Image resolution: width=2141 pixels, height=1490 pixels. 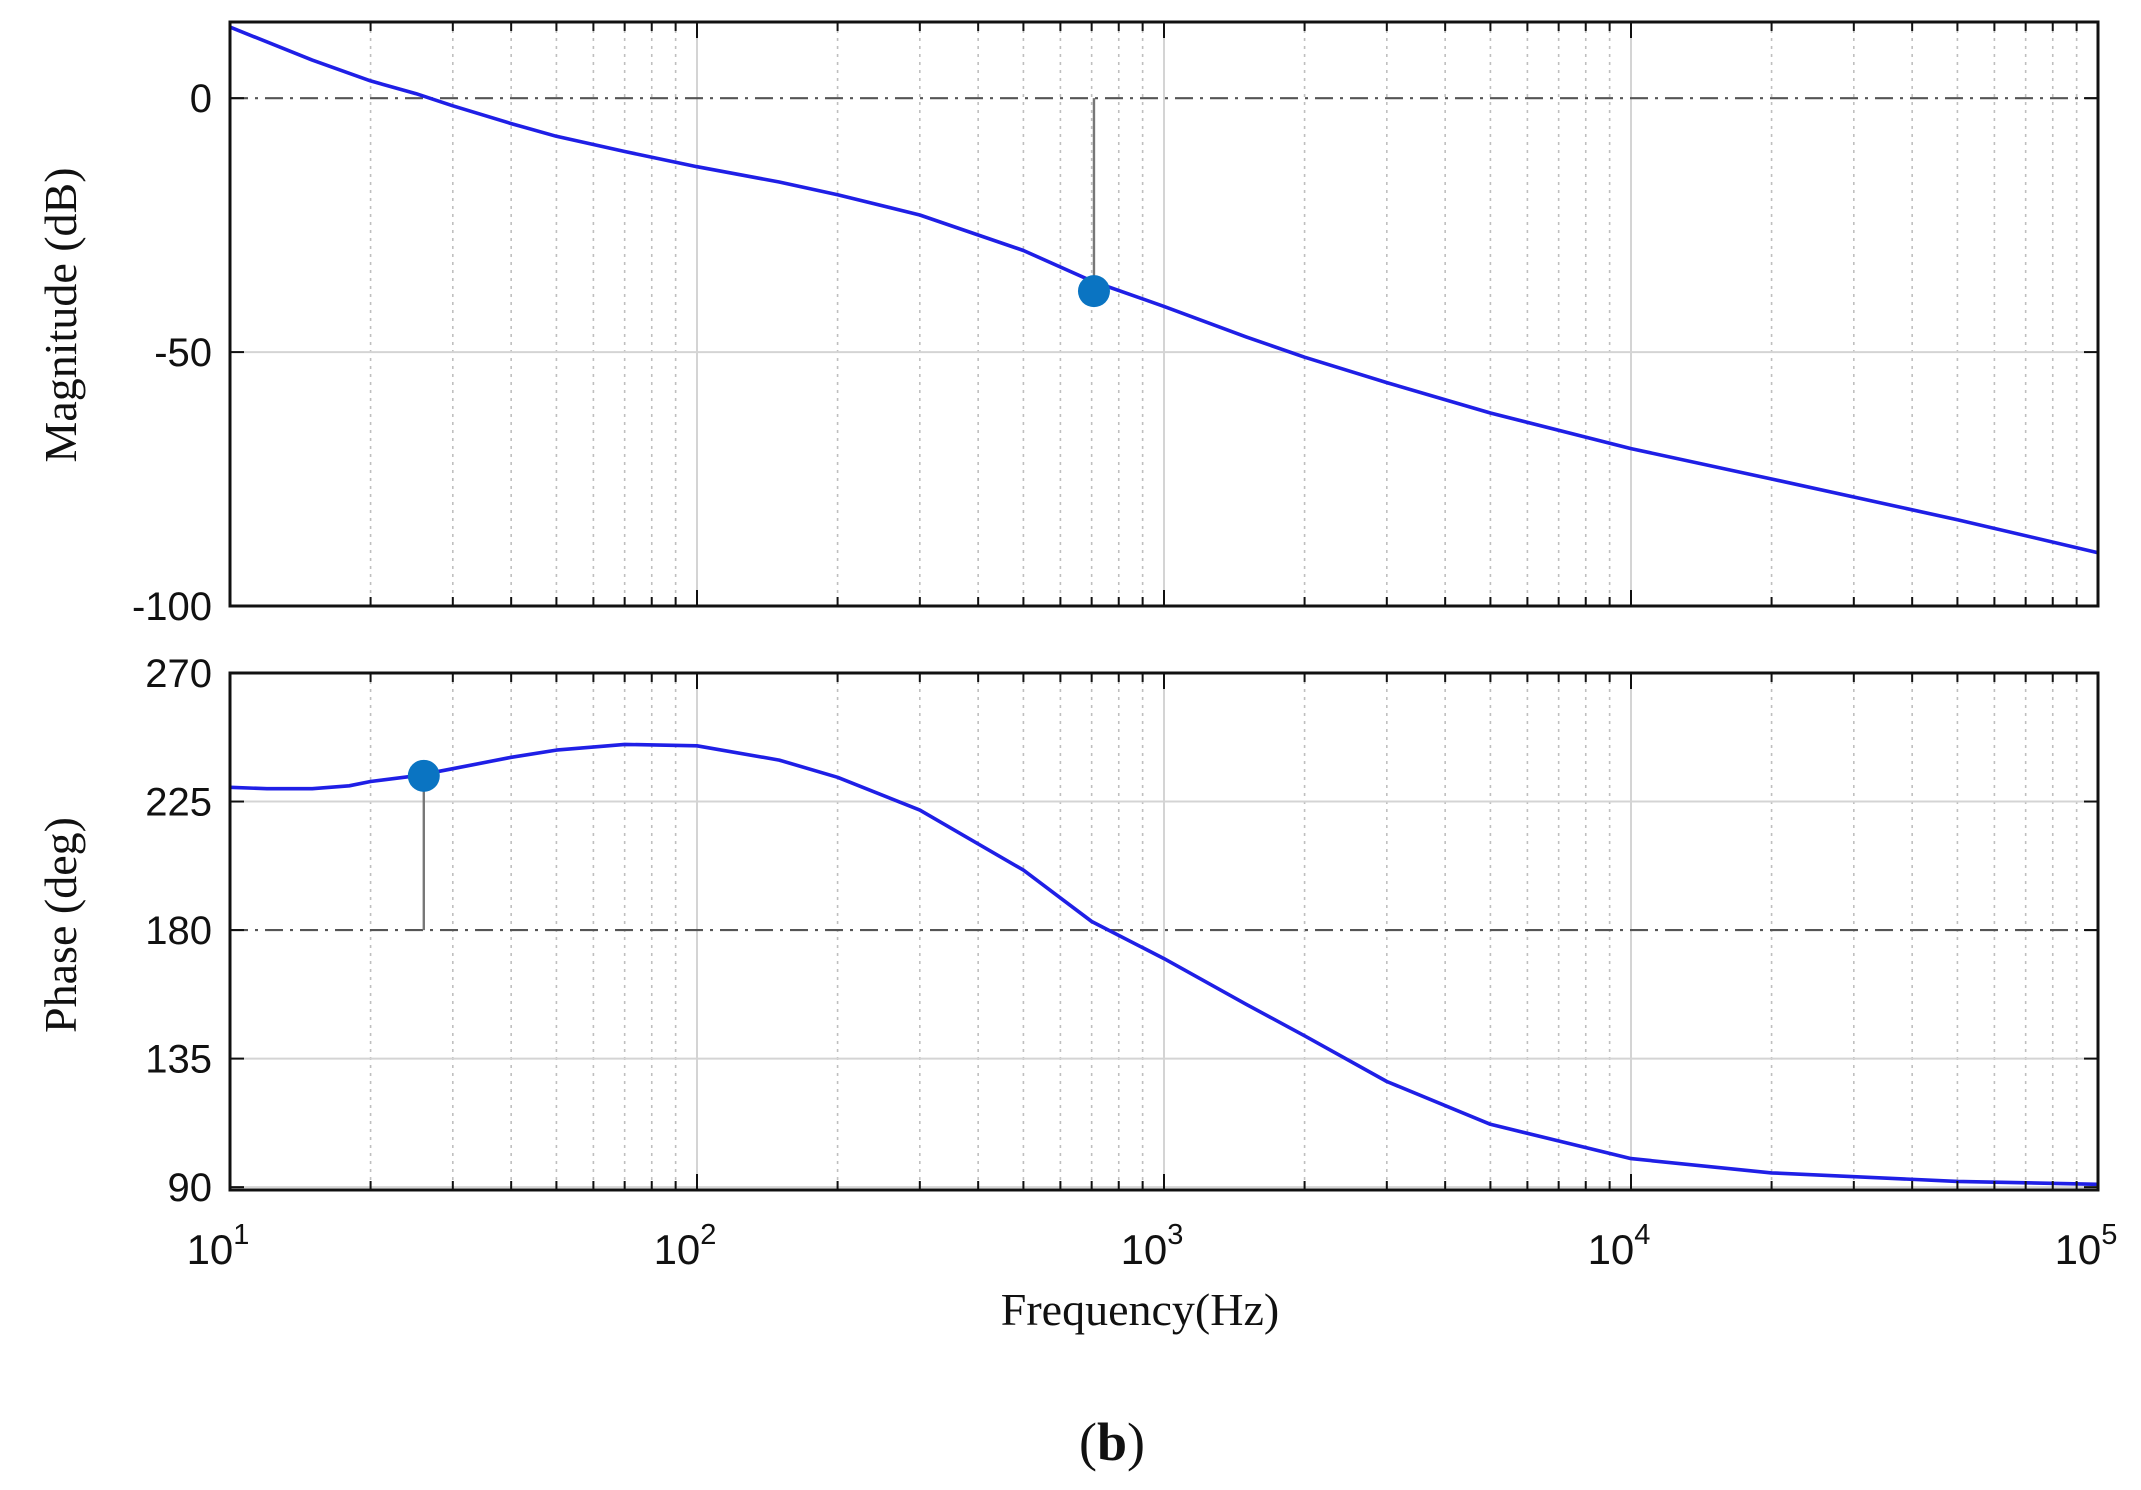 I want to click on phase-axis-label: Phase (deg), so click(x=60, y=925).